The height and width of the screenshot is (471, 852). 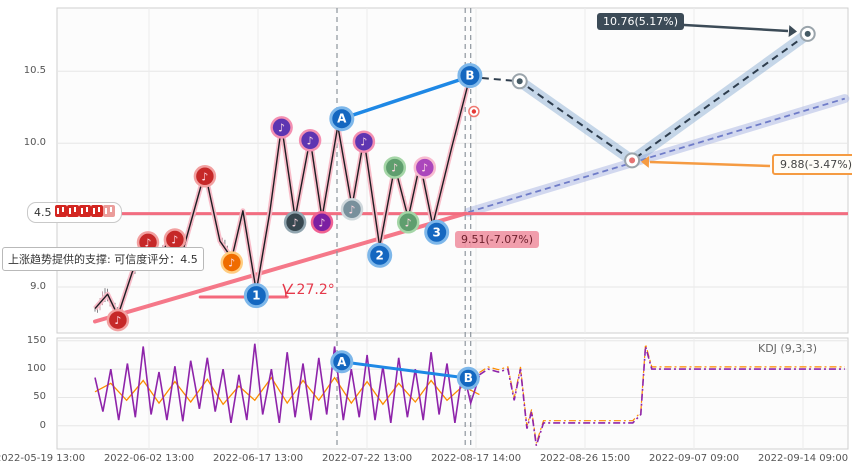 What do you see at coordinates (803, 458) in the screenshot?
I see `x-tick-label: 2022-09-14 09:00` at bounding box center [803, 458].